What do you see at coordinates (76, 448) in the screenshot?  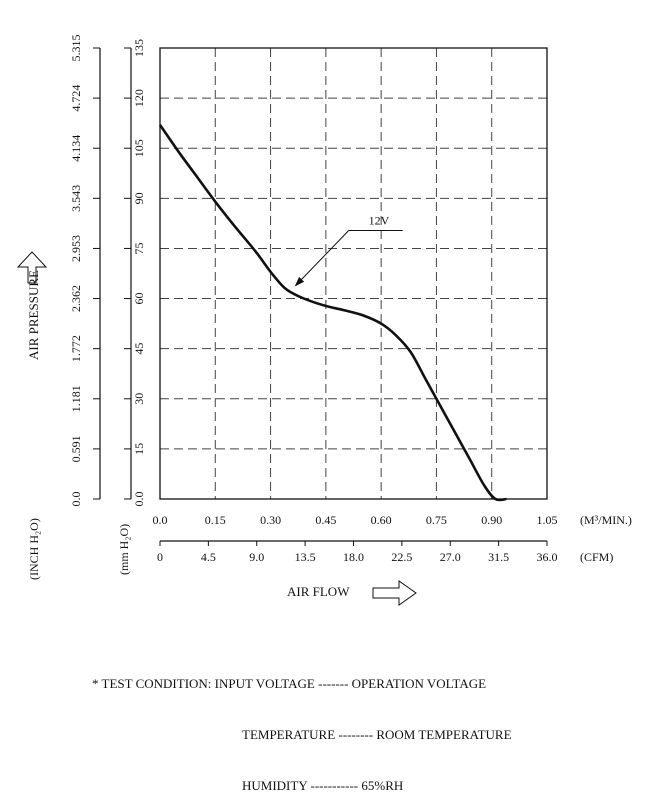 I see `y-tick-label-inch: 0.591` at bounding box center [76, 448].